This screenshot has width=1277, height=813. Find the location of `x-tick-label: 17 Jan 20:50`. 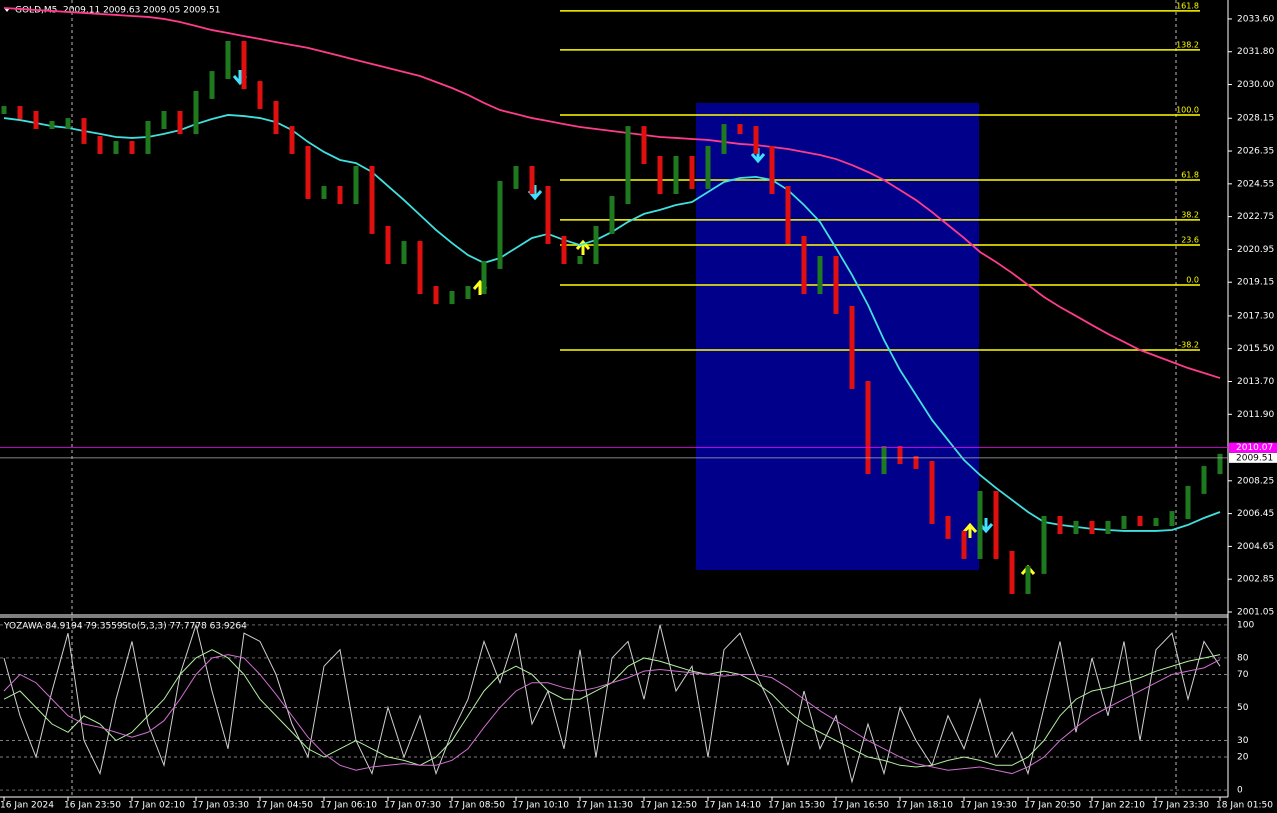

x-tick-label: 17 Jan 20:50 is located at coordinates (1052, 806).